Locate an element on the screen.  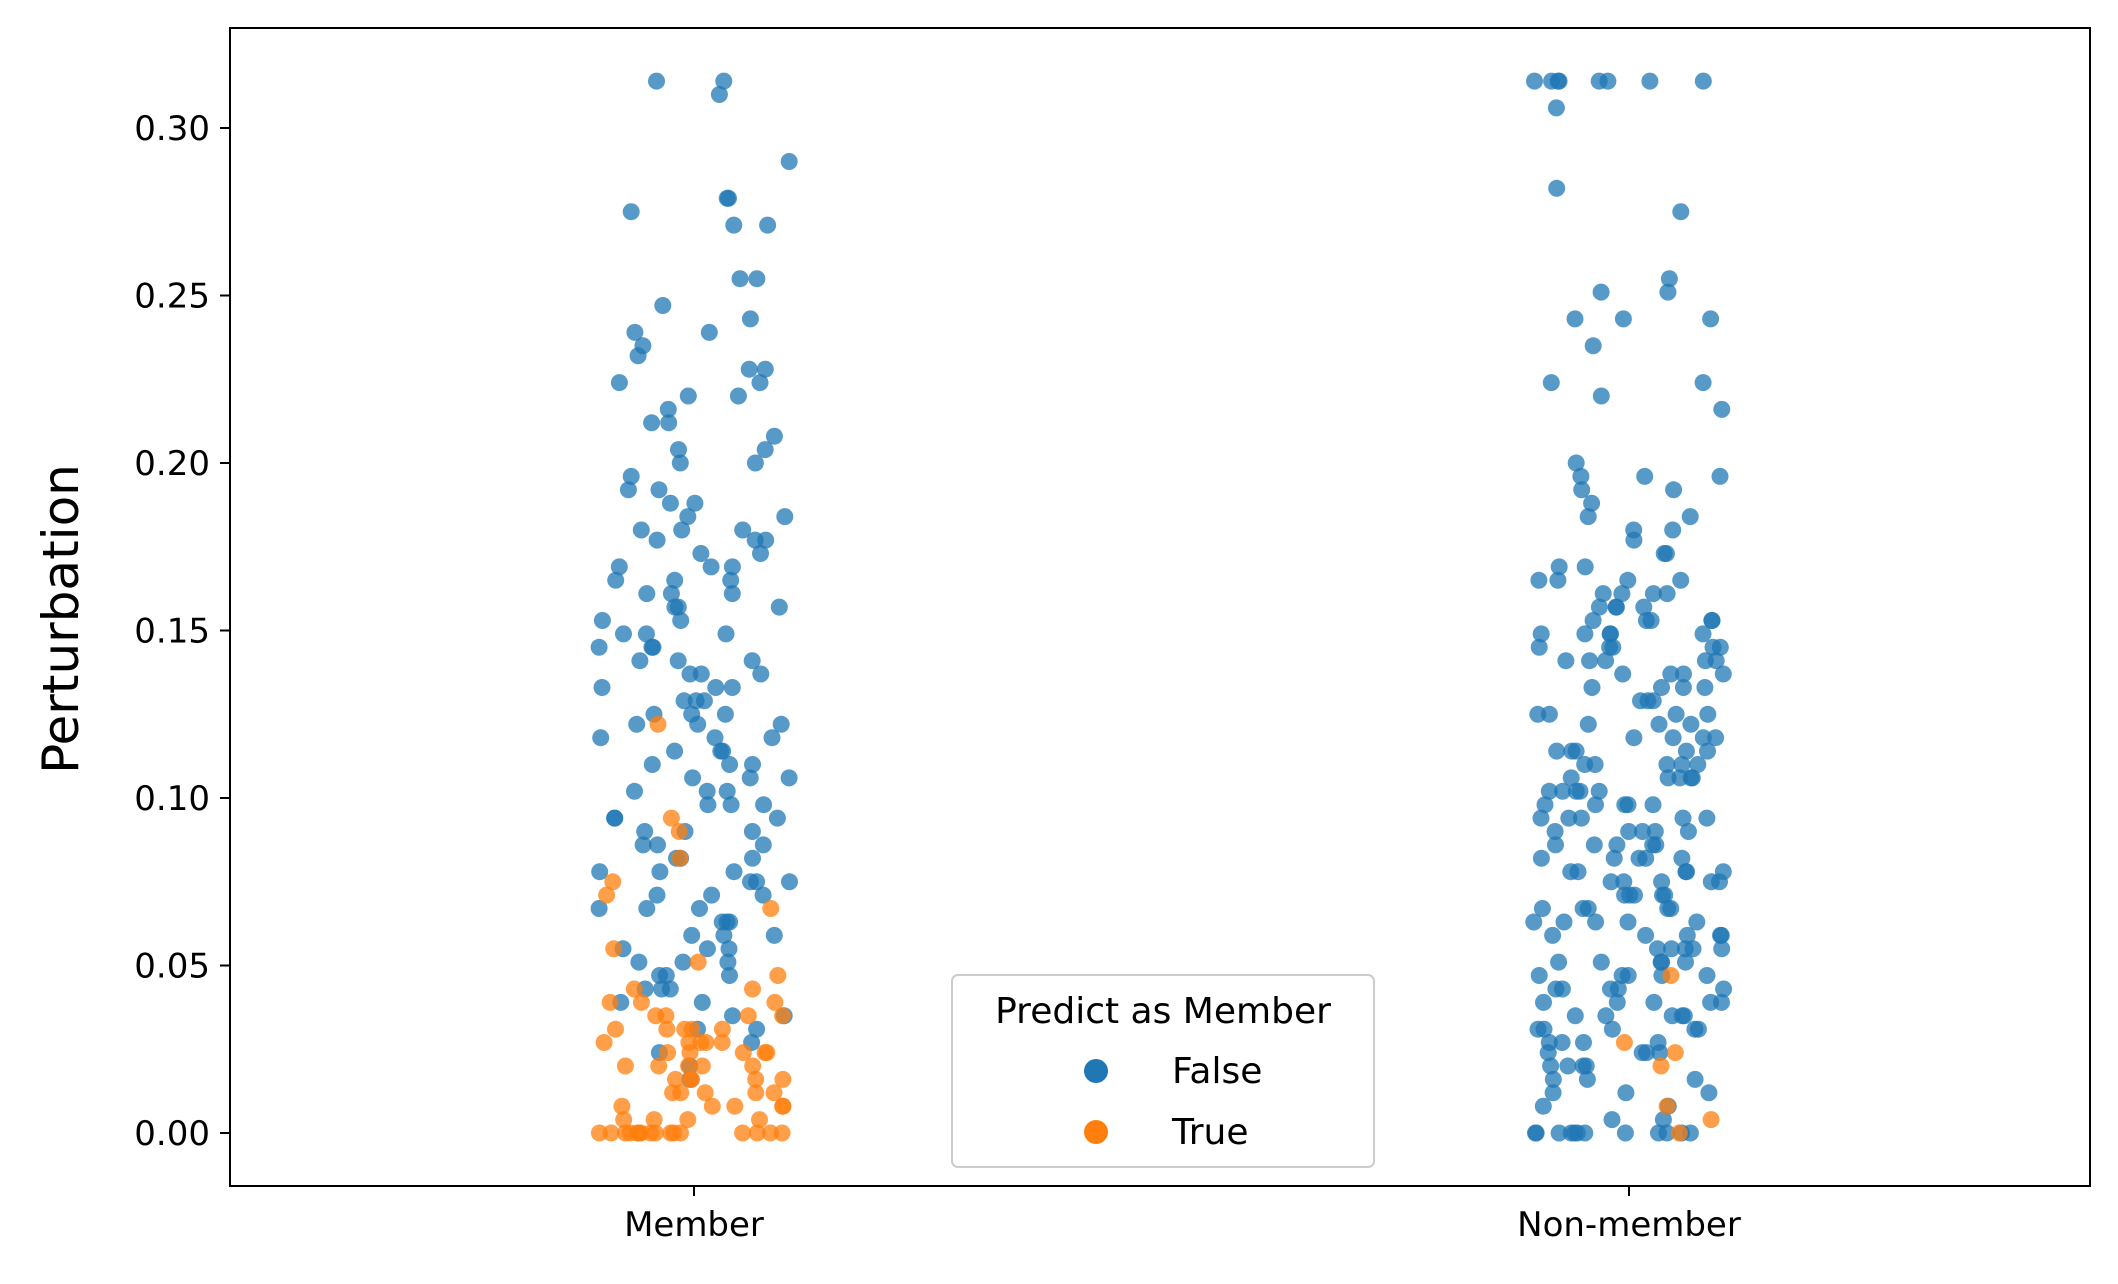
y-axis-title: Perturbation is located at coordinates (61, 619).